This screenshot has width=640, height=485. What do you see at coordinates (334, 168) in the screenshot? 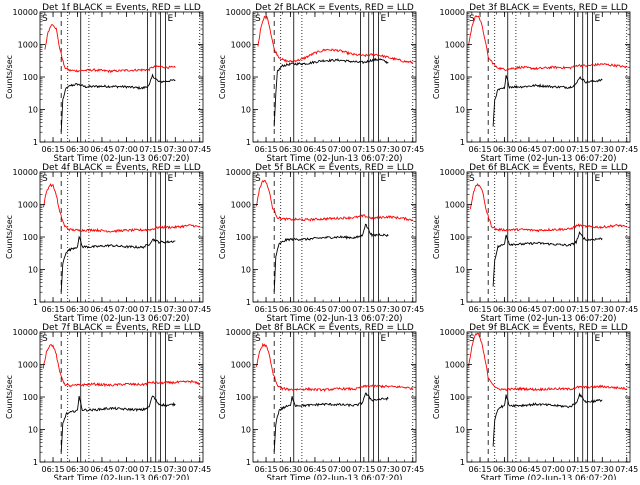
I see `panel-title: Det 5f BLACK = Events, RED = LLD` at bounding box center [334, 168].